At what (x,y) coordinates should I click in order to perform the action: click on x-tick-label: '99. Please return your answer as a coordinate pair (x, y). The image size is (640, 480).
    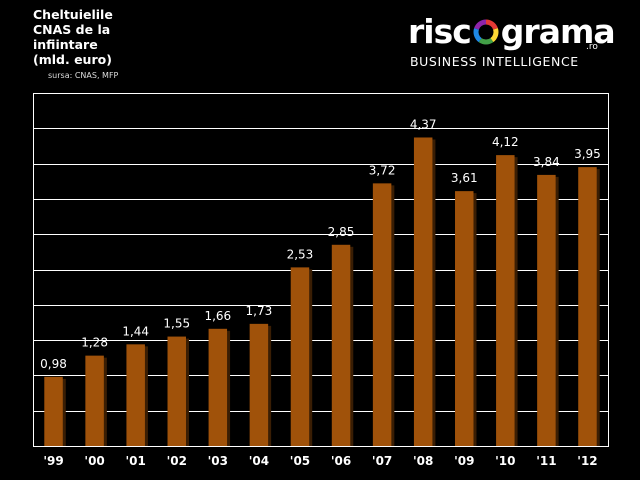
    Looking at the image, I should click on (53, 461).